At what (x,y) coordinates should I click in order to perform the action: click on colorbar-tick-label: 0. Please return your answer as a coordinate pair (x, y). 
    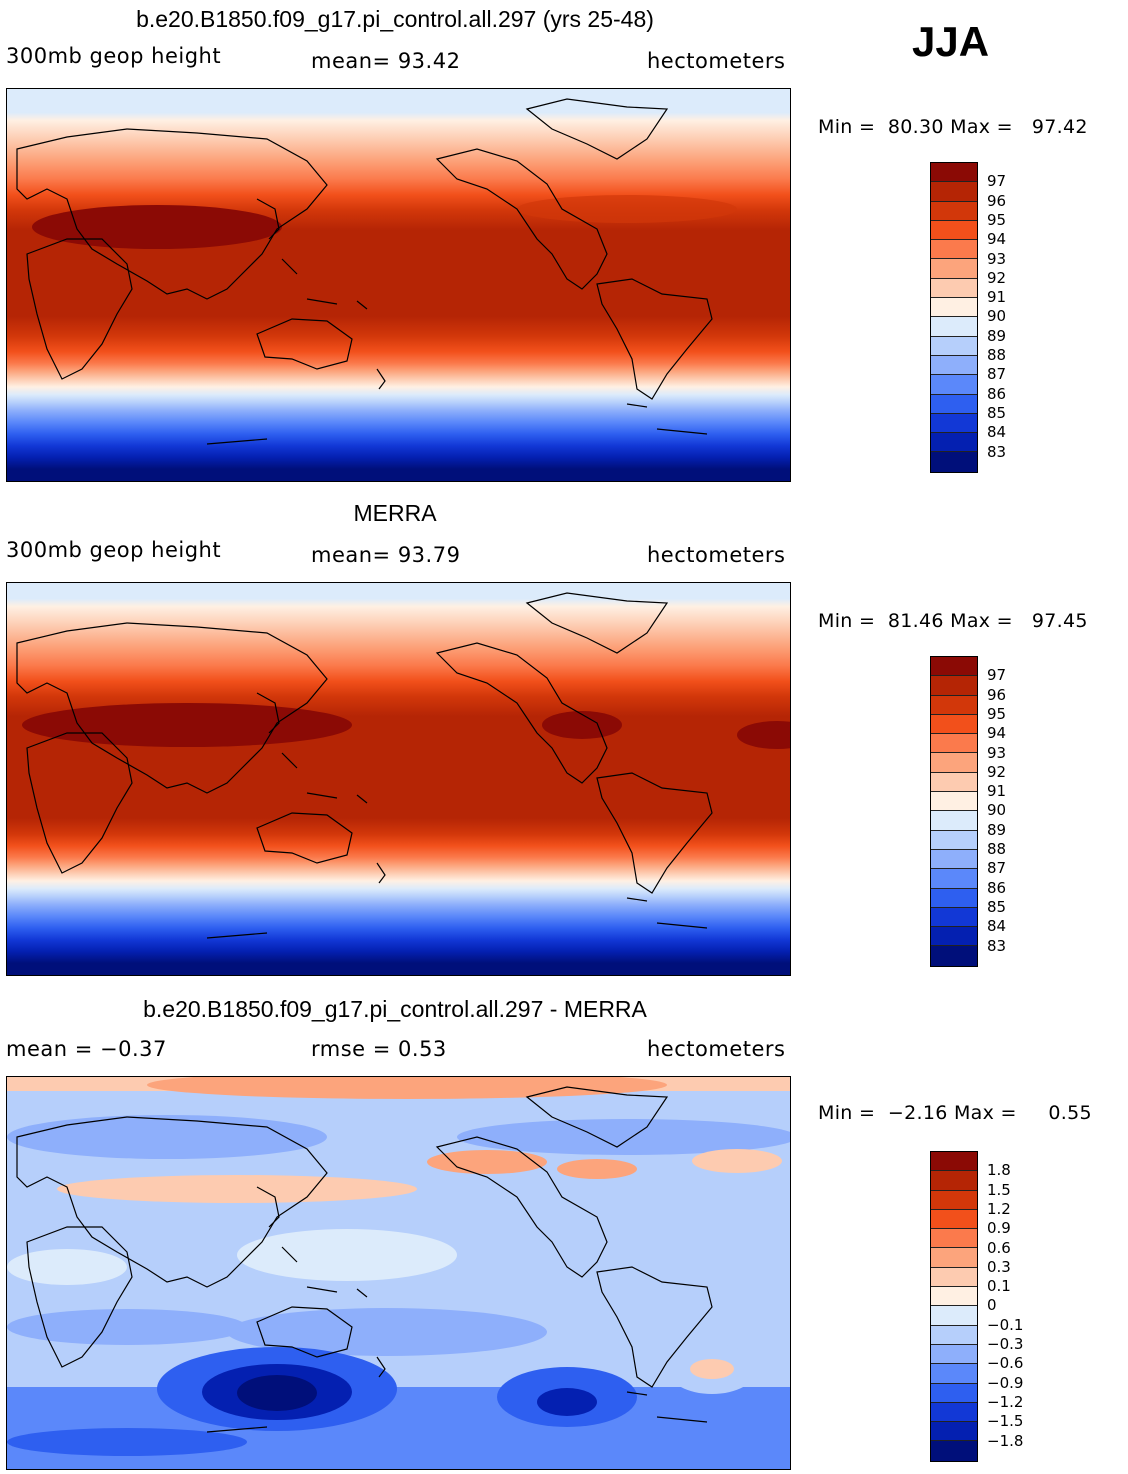
    Looking at the image, I should click on (992, 1305).